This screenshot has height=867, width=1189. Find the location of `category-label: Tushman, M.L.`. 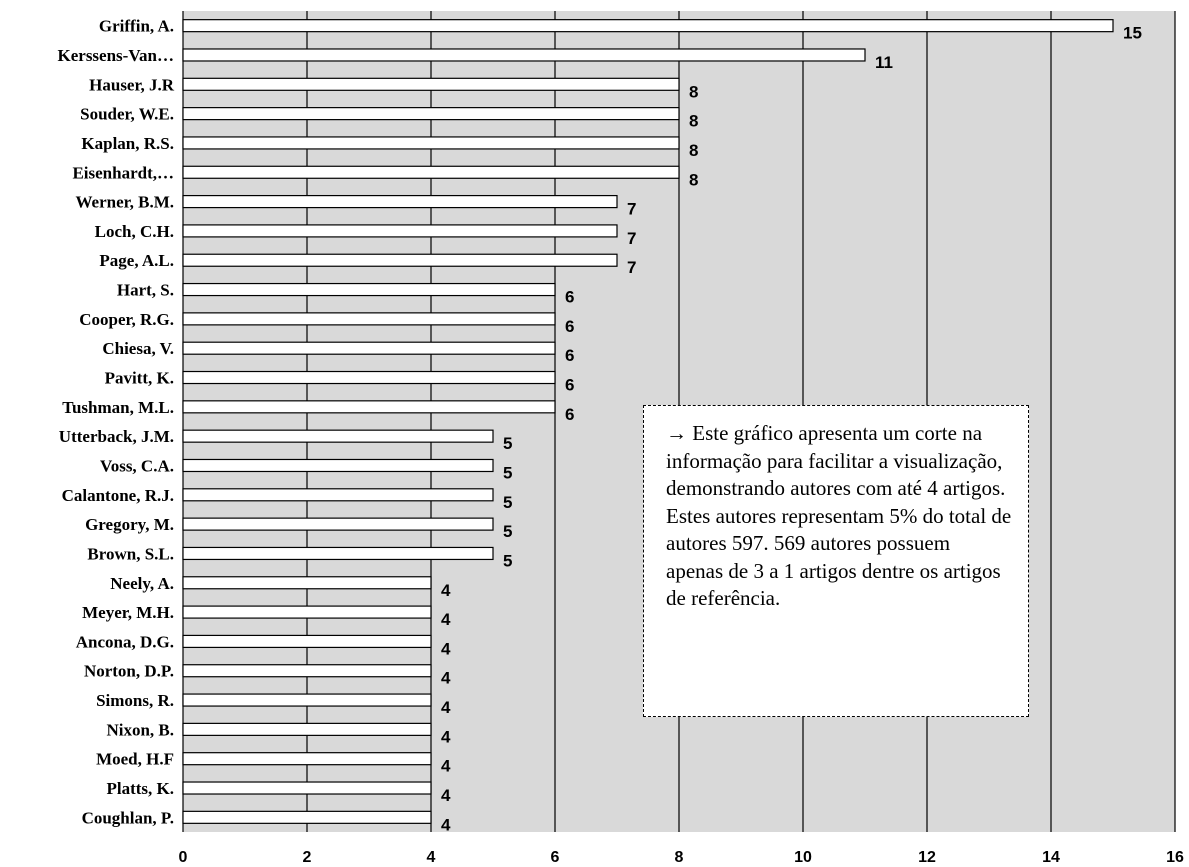

category-label: Tushman, M.L. is located at coordinates (118, 407).